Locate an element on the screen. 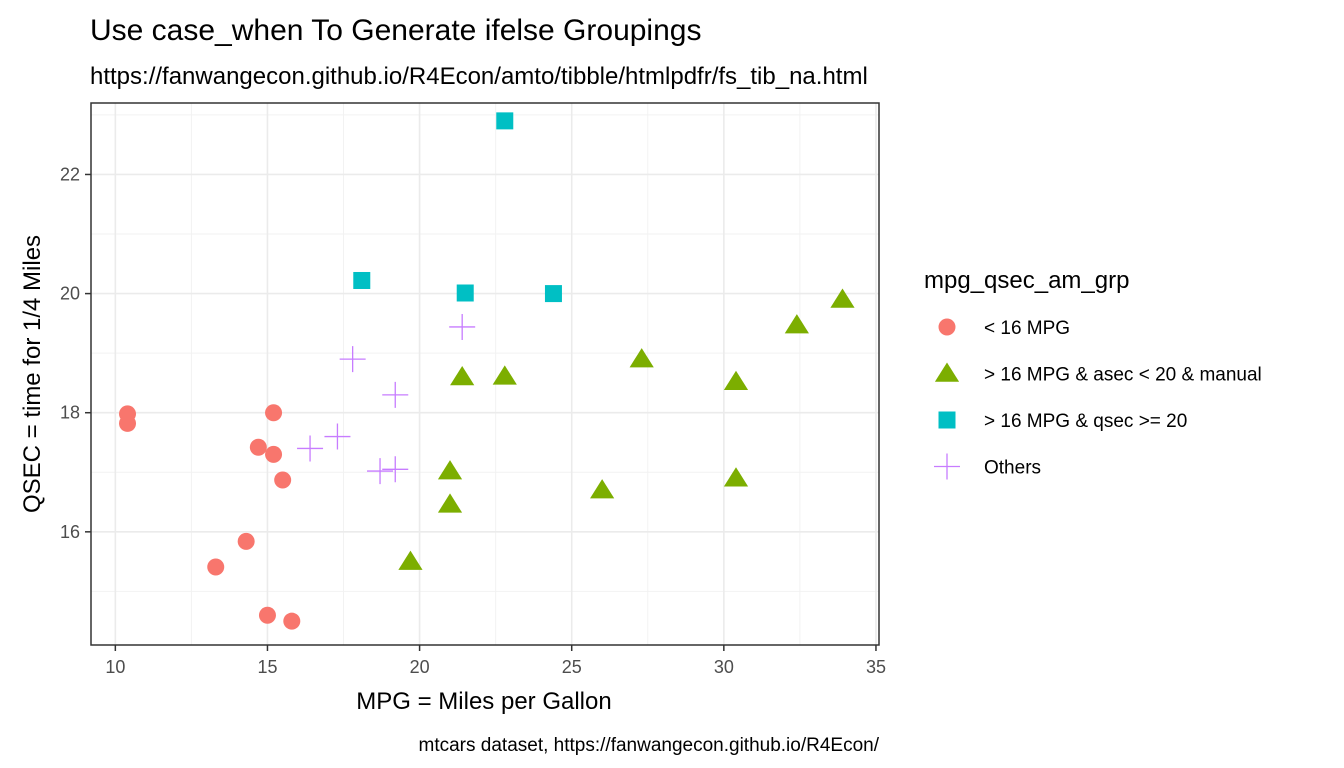 This screenshot has width=1344, height=768. x-tick-label: 30 is located at coordinates (724, 667).